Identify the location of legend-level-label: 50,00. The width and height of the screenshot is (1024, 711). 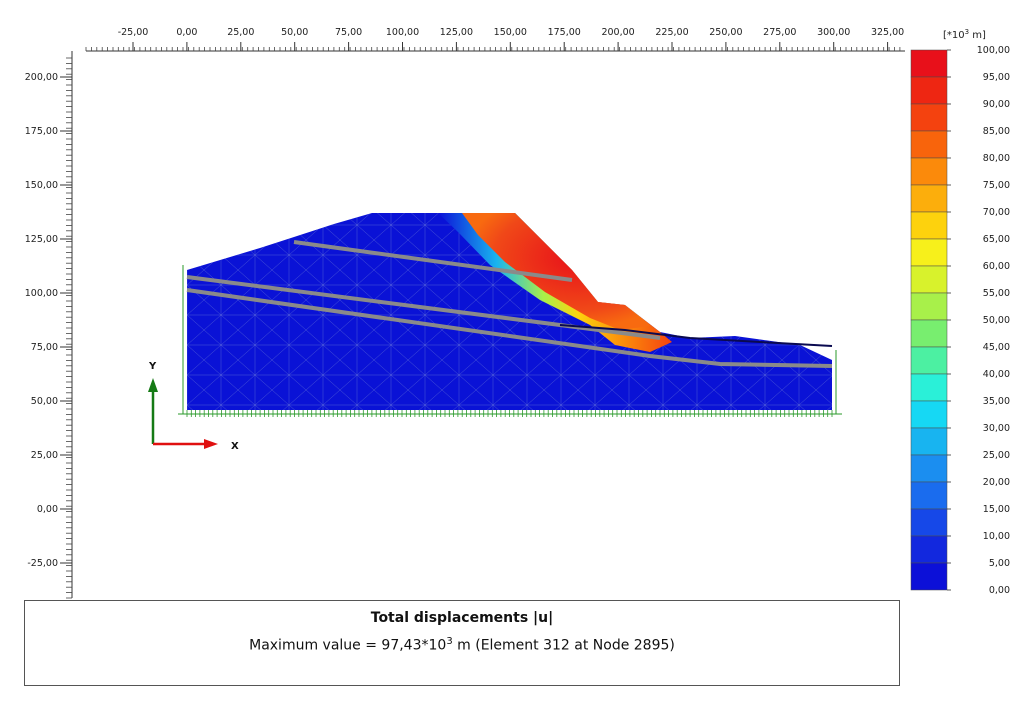
(996, 320).